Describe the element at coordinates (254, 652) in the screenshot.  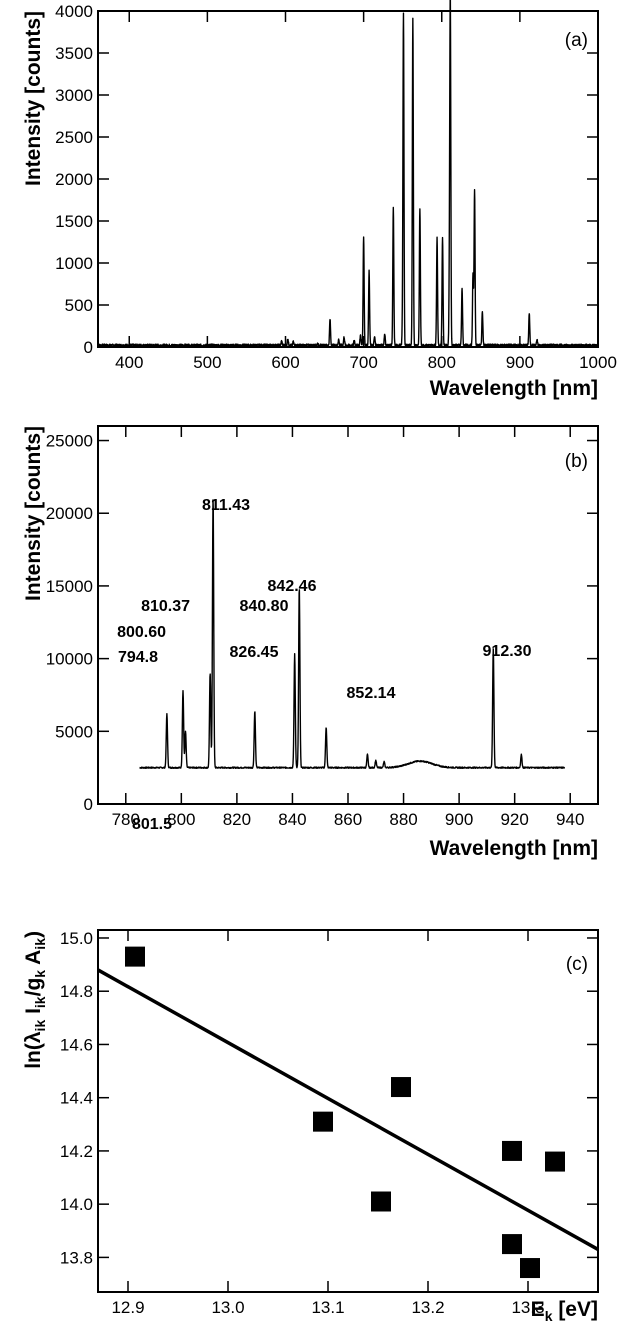
I see `peak-label-826-45: 826.45` at that location.